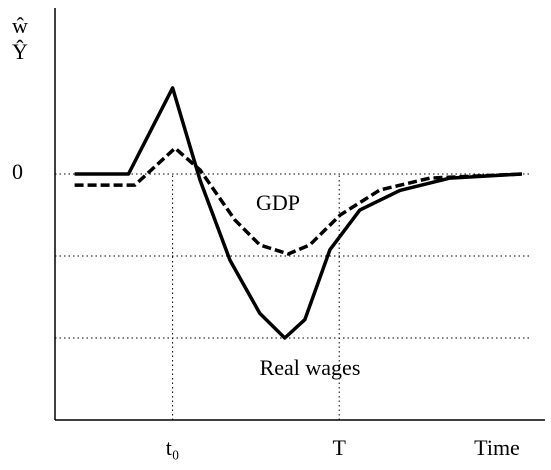 The width and height of the screenshot is (551, 470). What do you see at coordinates (339, 447) in the screenshot?
I see `x-tick-label: T` at bounding box center [339, 447].